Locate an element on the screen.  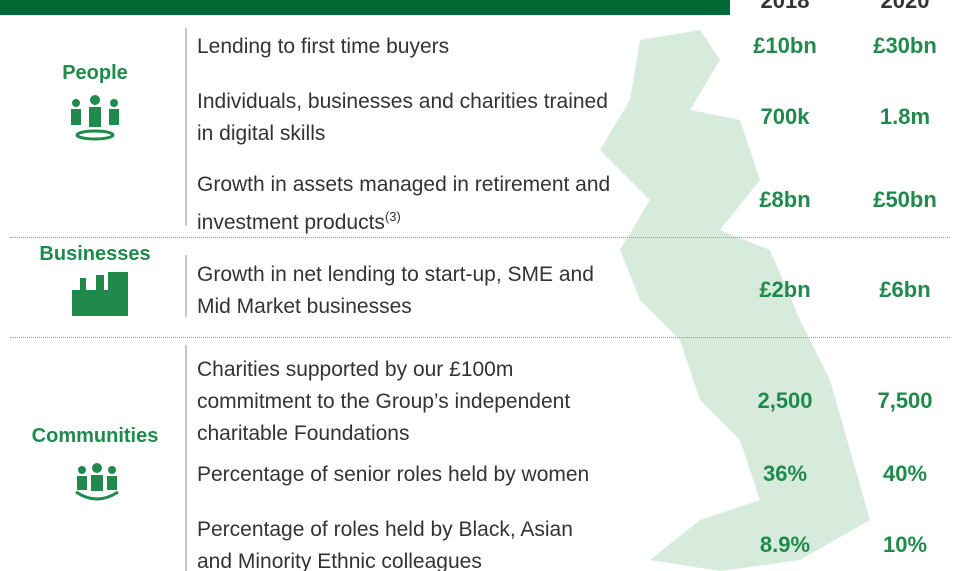
section-label: People is located at coordinates (95, 73).